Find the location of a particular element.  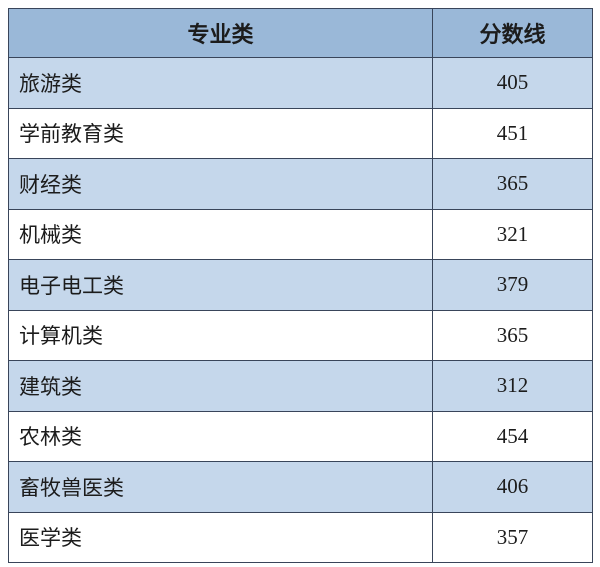

score-cell: 321 is located at coordinates (512, 234).